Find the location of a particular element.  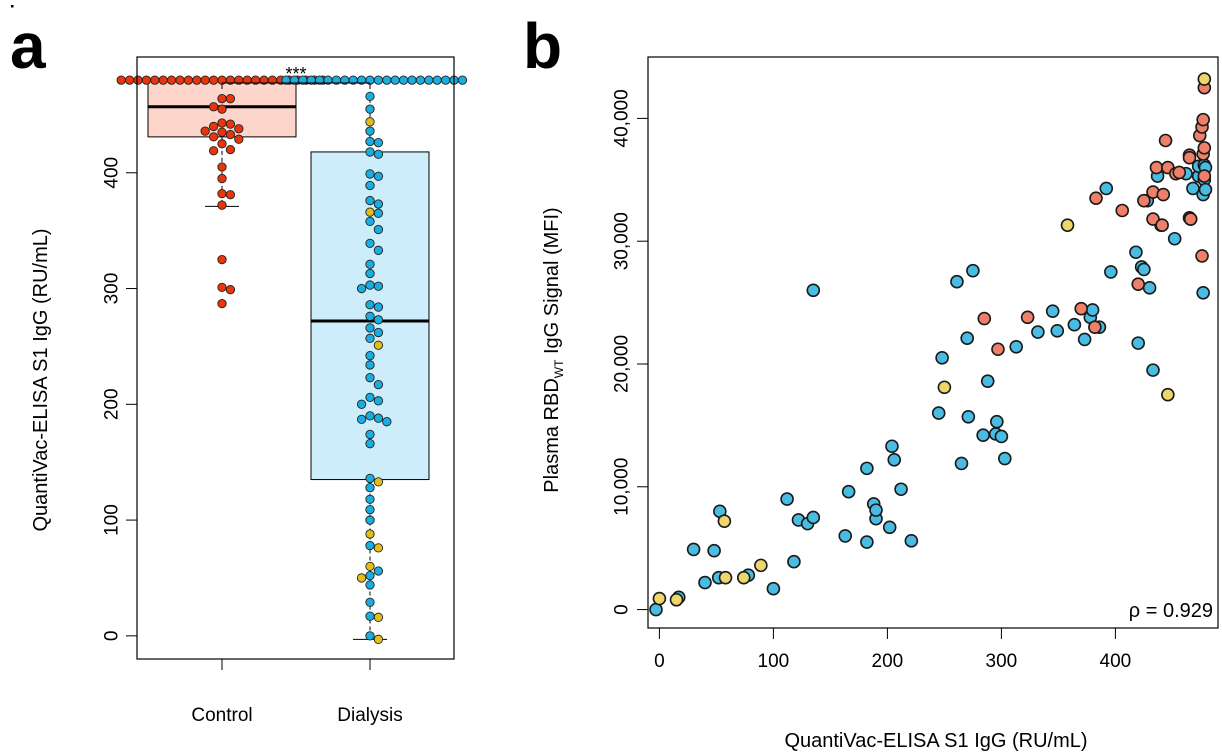

b-ytick-label: 20,000 is located at coordinates (622, 364).